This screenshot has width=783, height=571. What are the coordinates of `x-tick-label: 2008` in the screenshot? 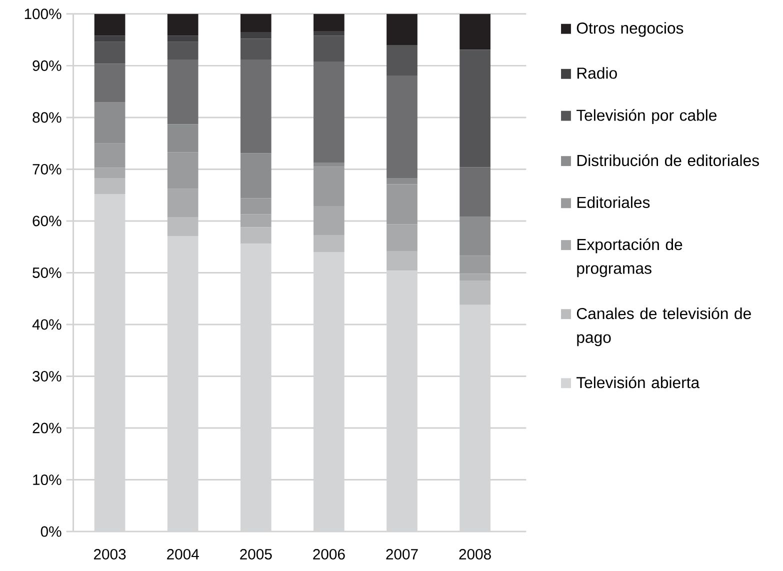 It's located at (475, 554).